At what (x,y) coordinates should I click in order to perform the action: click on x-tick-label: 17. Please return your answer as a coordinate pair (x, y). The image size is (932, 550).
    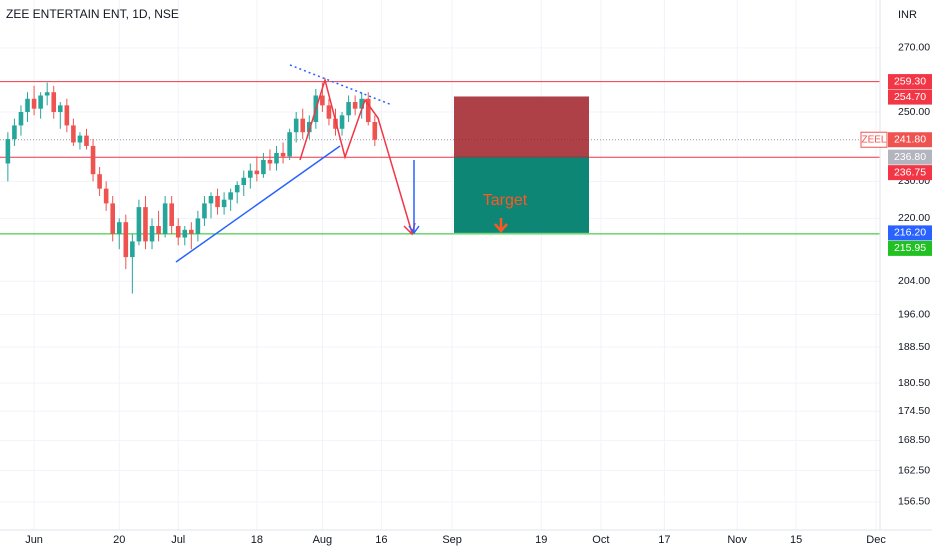
    Looking at the image, I should click on (664, 540).